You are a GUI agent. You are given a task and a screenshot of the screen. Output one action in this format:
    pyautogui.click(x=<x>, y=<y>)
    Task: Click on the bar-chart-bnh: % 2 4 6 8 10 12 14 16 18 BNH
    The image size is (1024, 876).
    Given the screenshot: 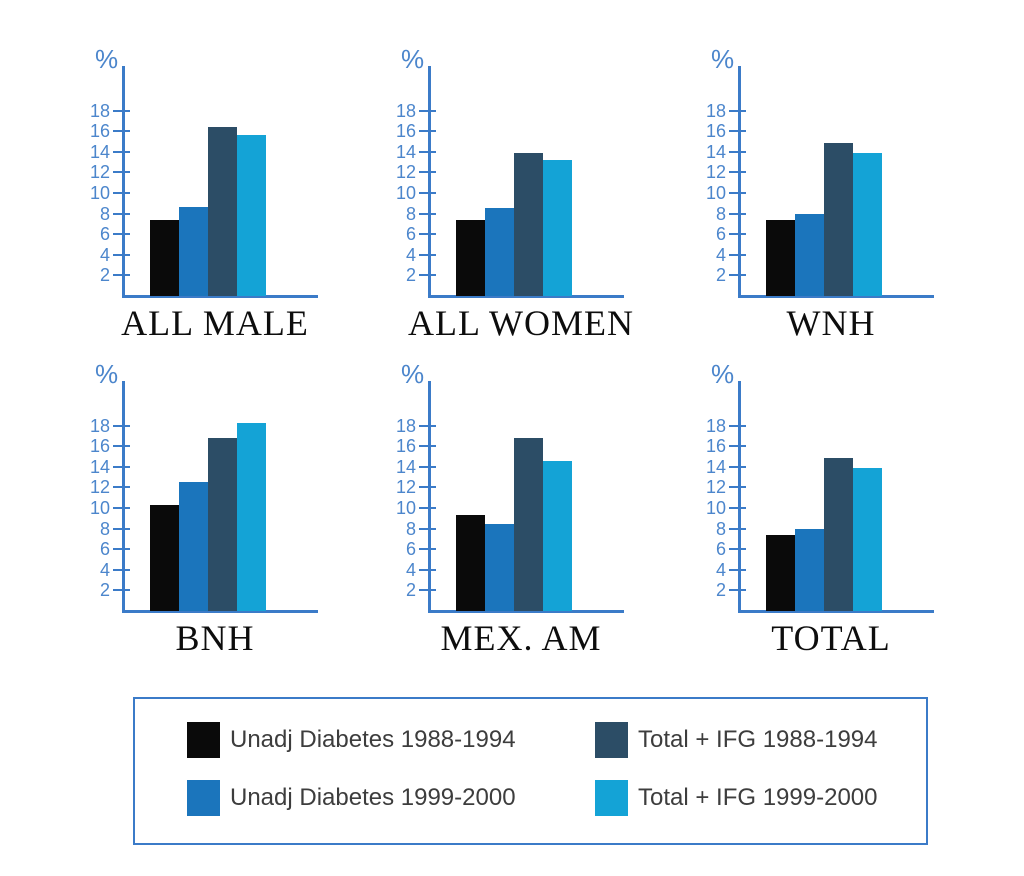 What is the action you would take?
    pyautogui.click(x=217, y=515)
    